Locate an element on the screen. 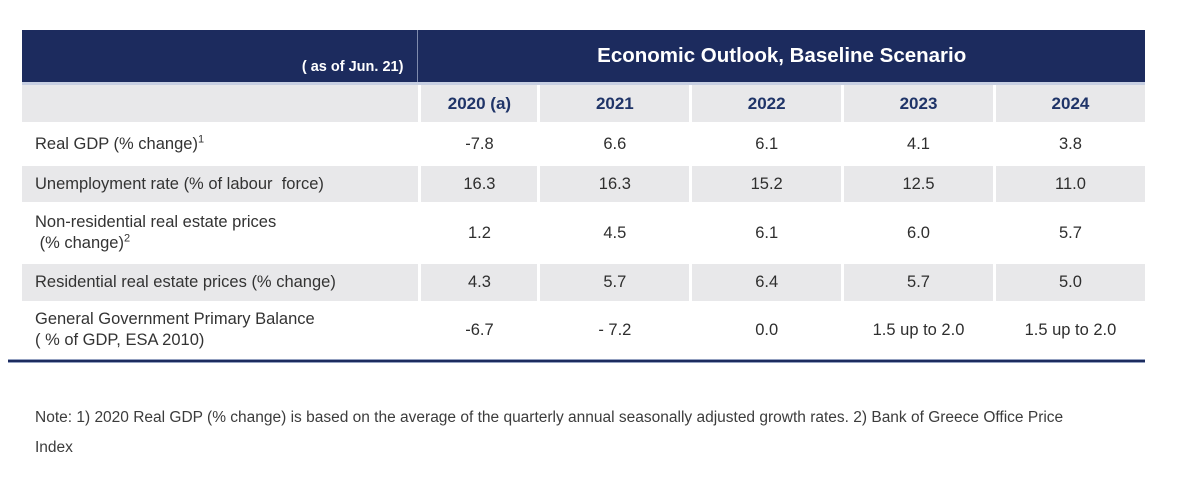 The width and height of the screenshot is (1184, 487). header-separator is located at coordinates (583, 83).